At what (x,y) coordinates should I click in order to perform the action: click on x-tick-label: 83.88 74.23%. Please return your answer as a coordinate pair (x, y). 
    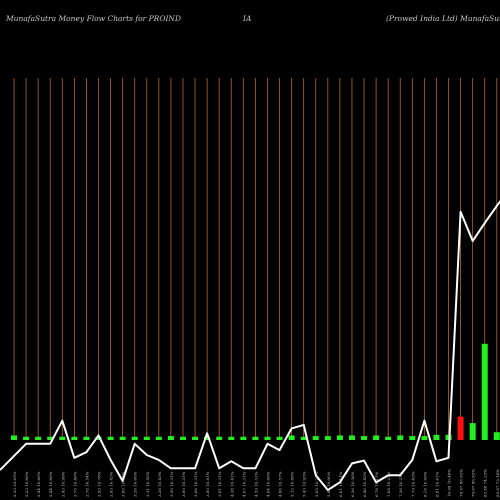
    Looking at the image, I should click on (485, 483).